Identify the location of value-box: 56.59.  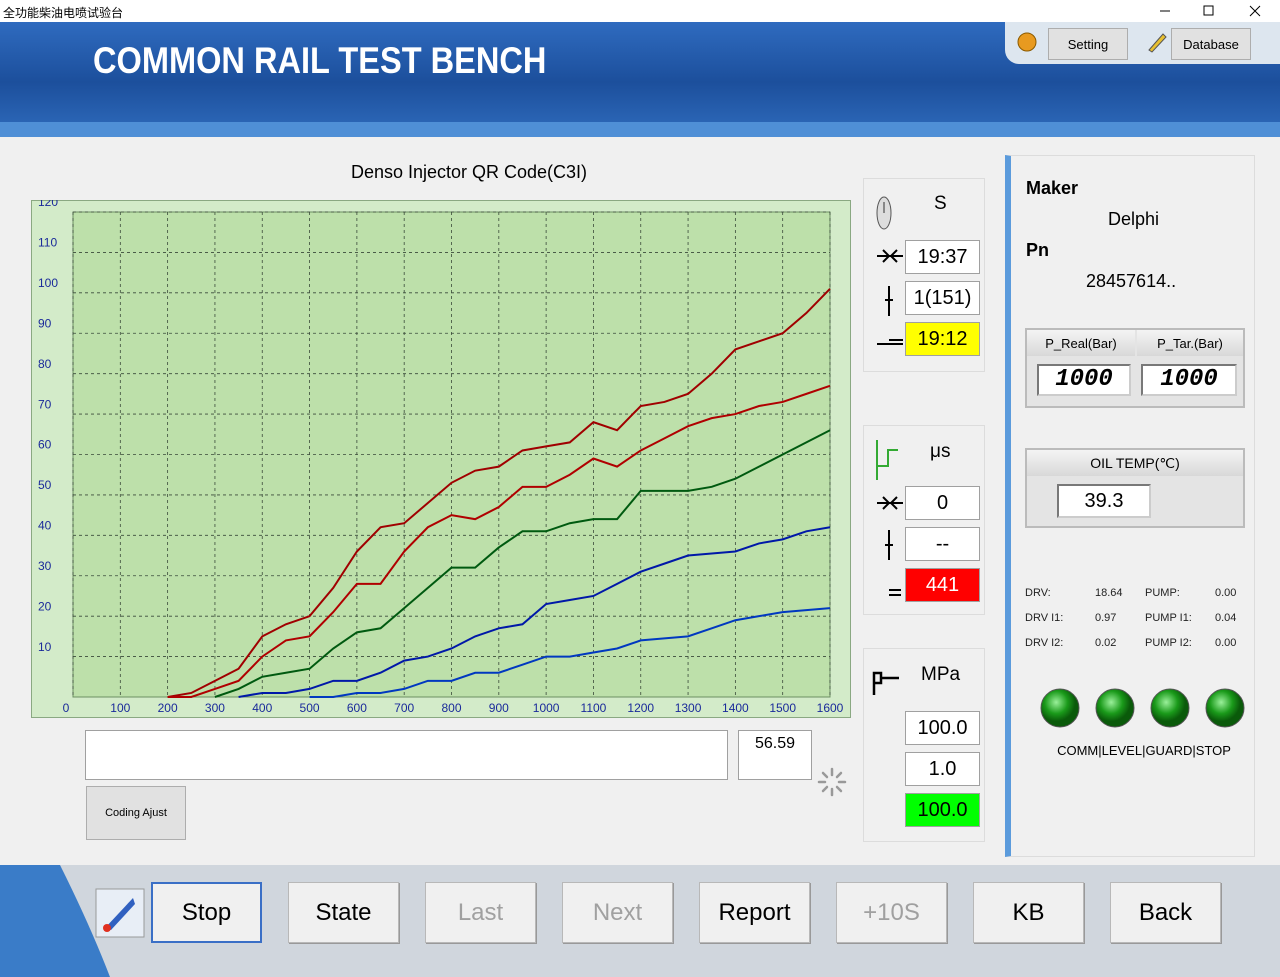
(775, 755).